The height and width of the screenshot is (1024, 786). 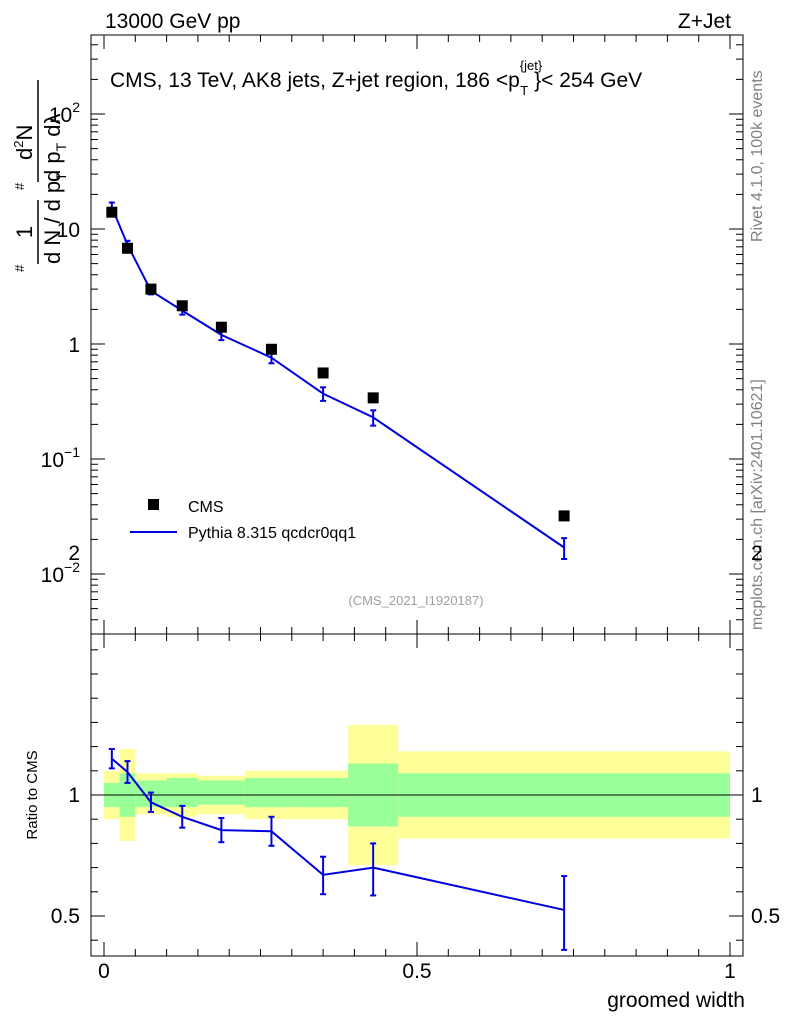 What do you see at coordinates (153, 504) in the screenshot?
I see `legend-cms-marker` at bounding box center [153, 504].